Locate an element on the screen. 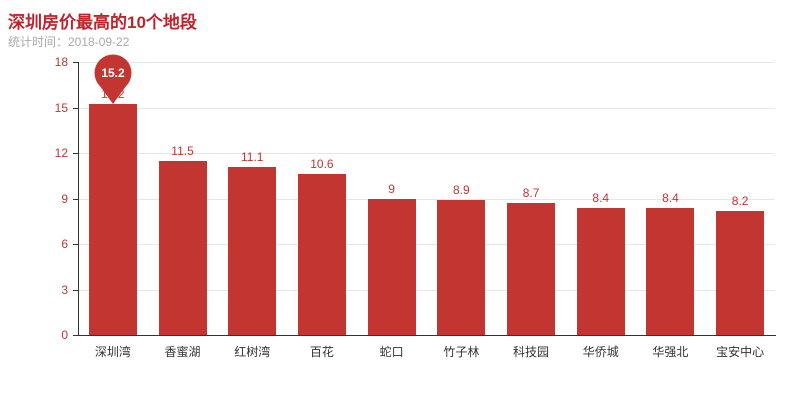  max-markpoint: 15.2 is located at coordinates (113, 80).